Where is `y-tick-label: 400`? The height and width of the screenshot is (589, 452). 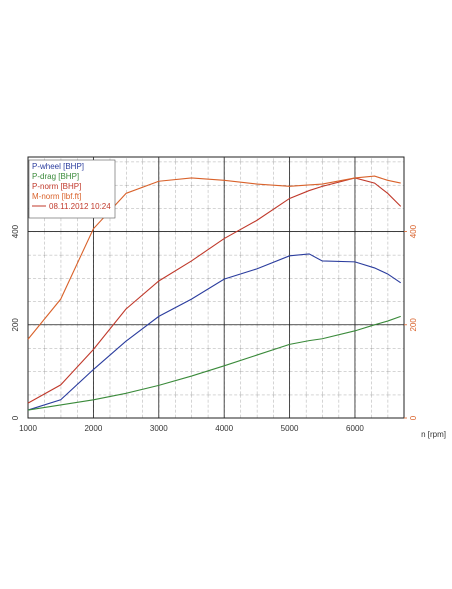 y-tick-label: 400 is located at coordinates (15, 231).